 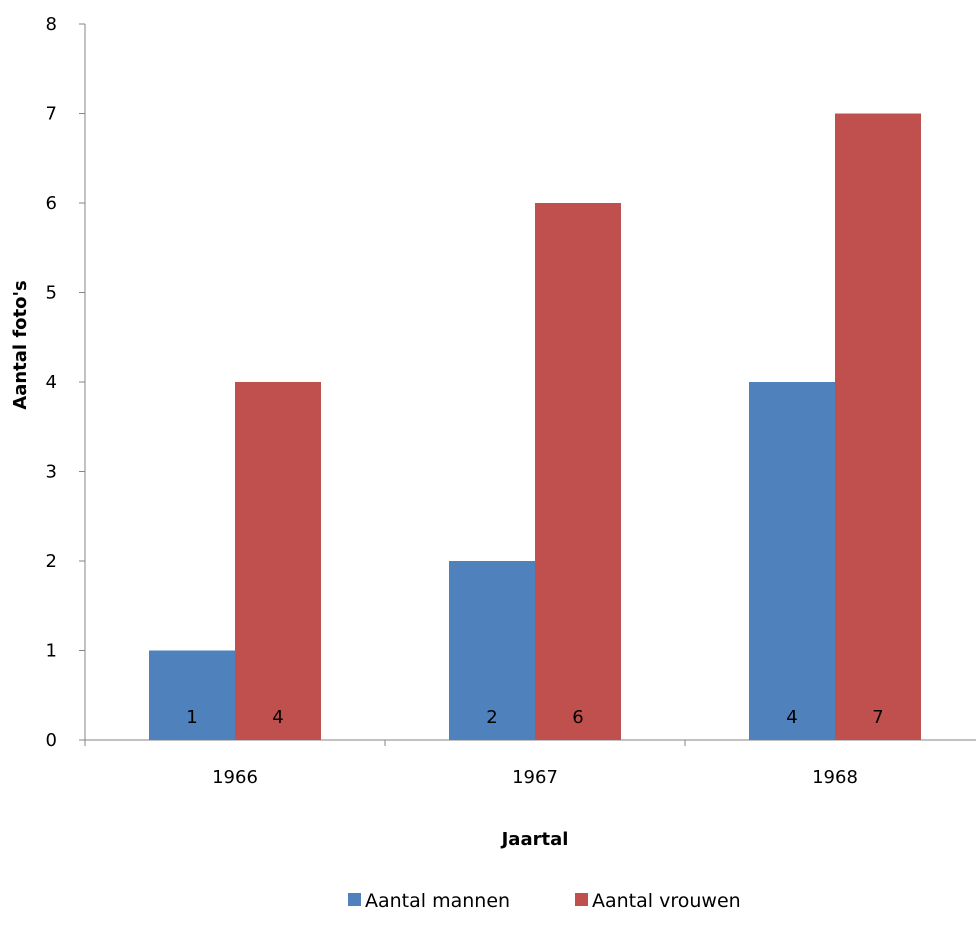 I want to click on bar-vrouwen-1967, so click(x=578, y=471).